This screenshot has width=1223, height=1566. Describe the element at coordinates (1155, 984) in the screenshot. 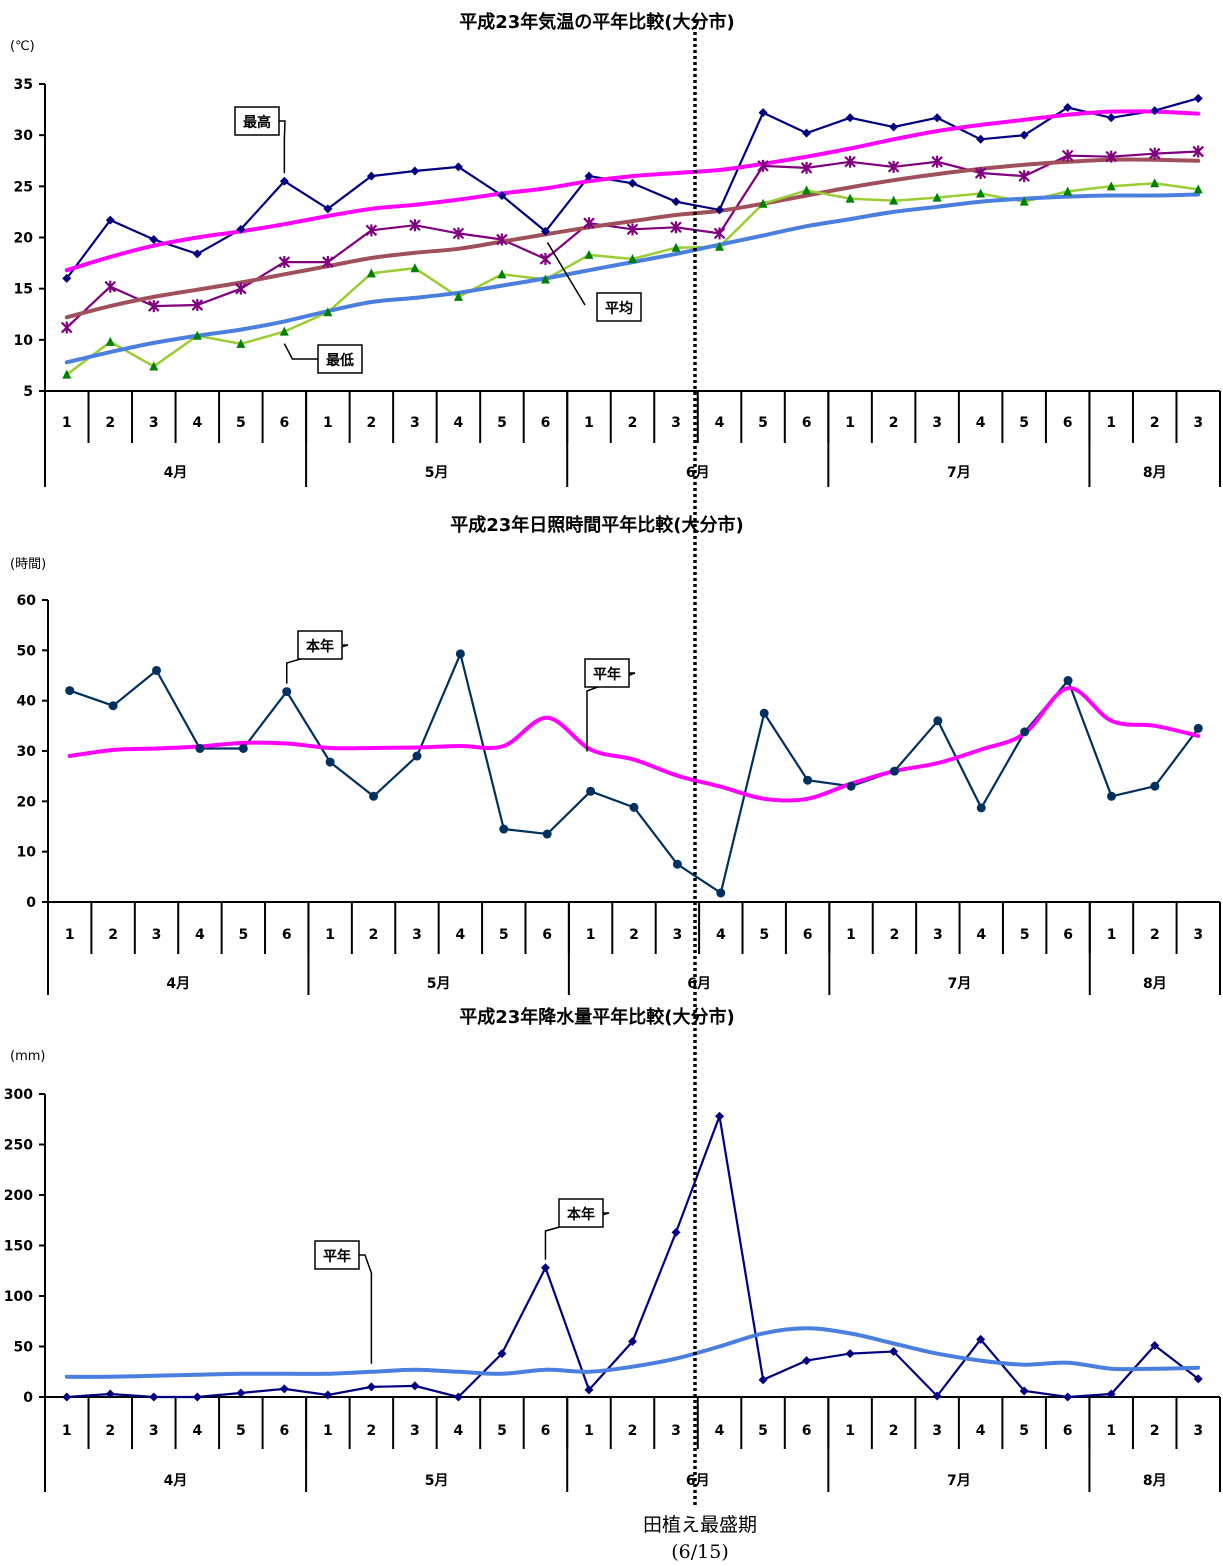

I see `chart2-month-label: 8月` at that location.